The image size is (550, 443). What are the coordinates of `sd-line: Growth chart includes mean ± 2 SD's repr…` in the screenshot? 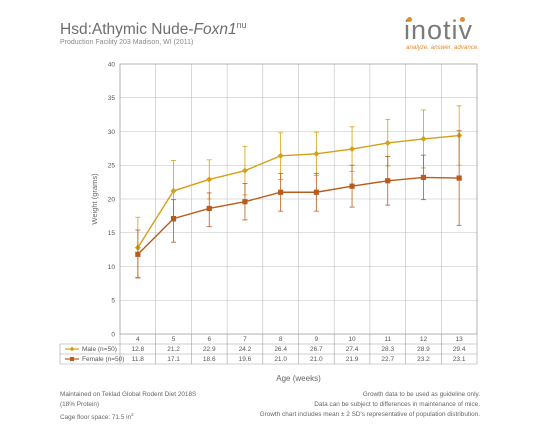 It's located at (369, 414).